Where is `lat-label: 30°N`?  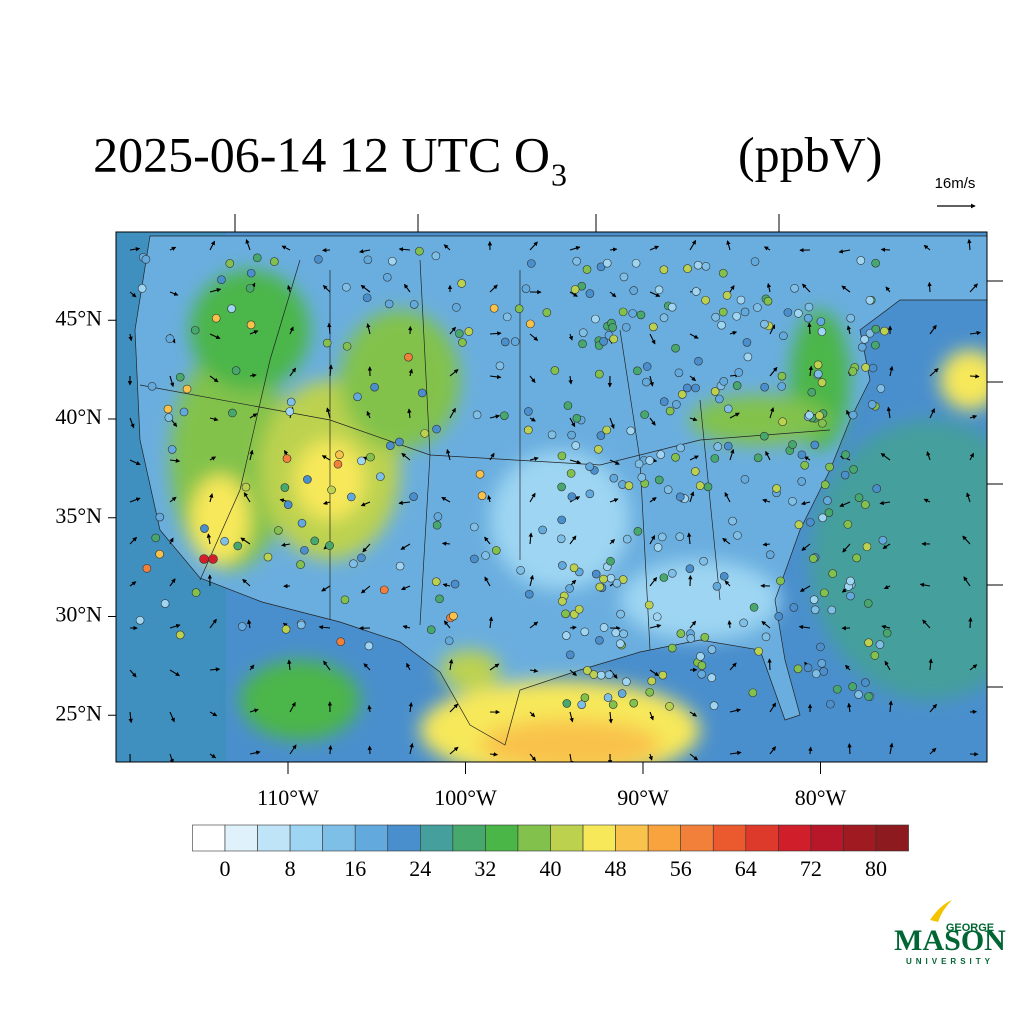 lat-label: 30°N is located at coordinates (78, 614).